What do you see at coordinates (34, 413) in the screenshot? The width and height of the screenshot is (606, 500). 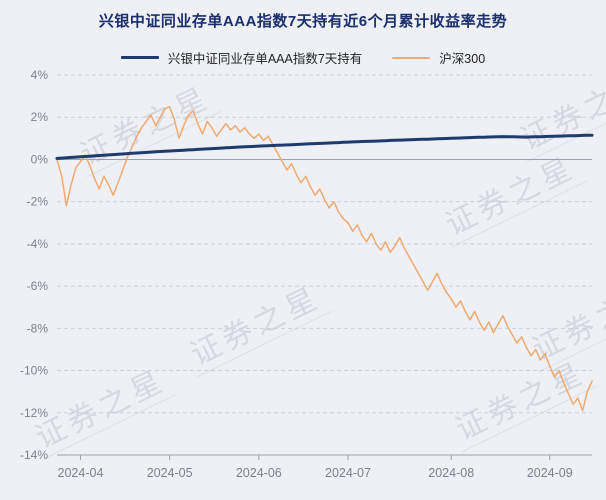 I see `y-tick-label: -12%` at bounding box center [34, 413].